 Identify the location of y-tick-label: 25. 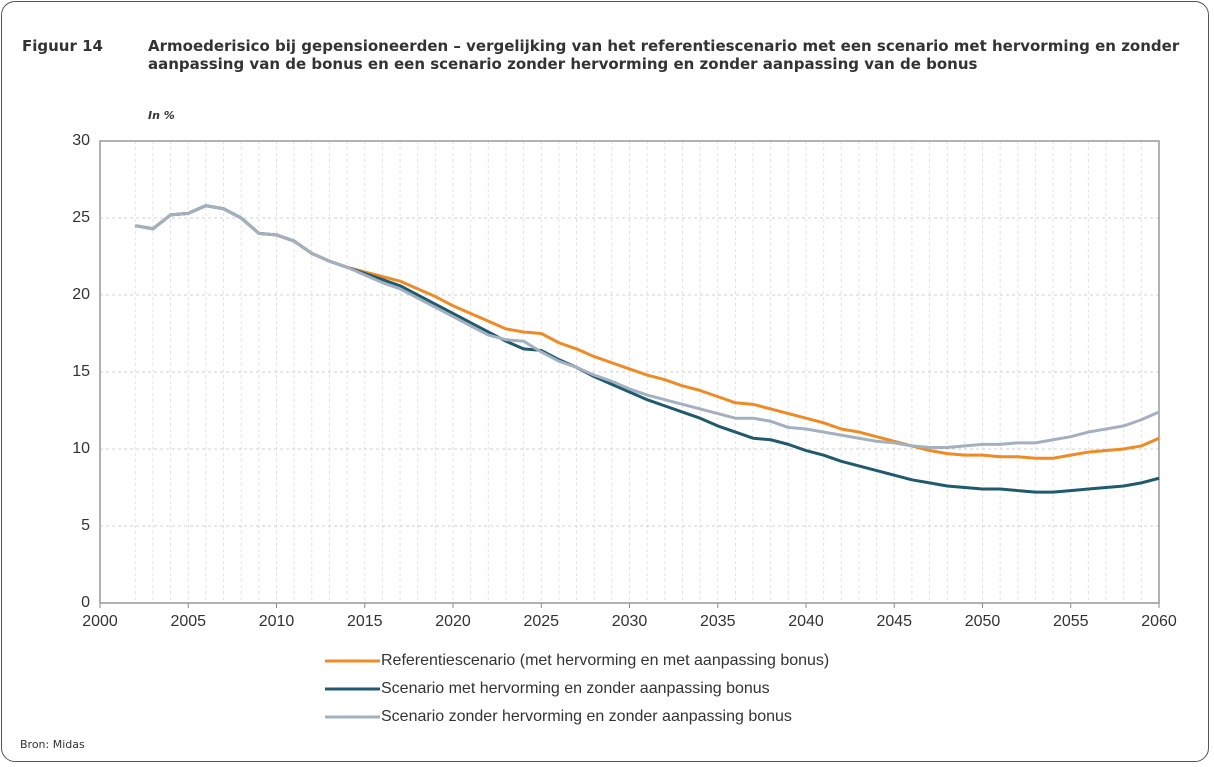
(81, 217).